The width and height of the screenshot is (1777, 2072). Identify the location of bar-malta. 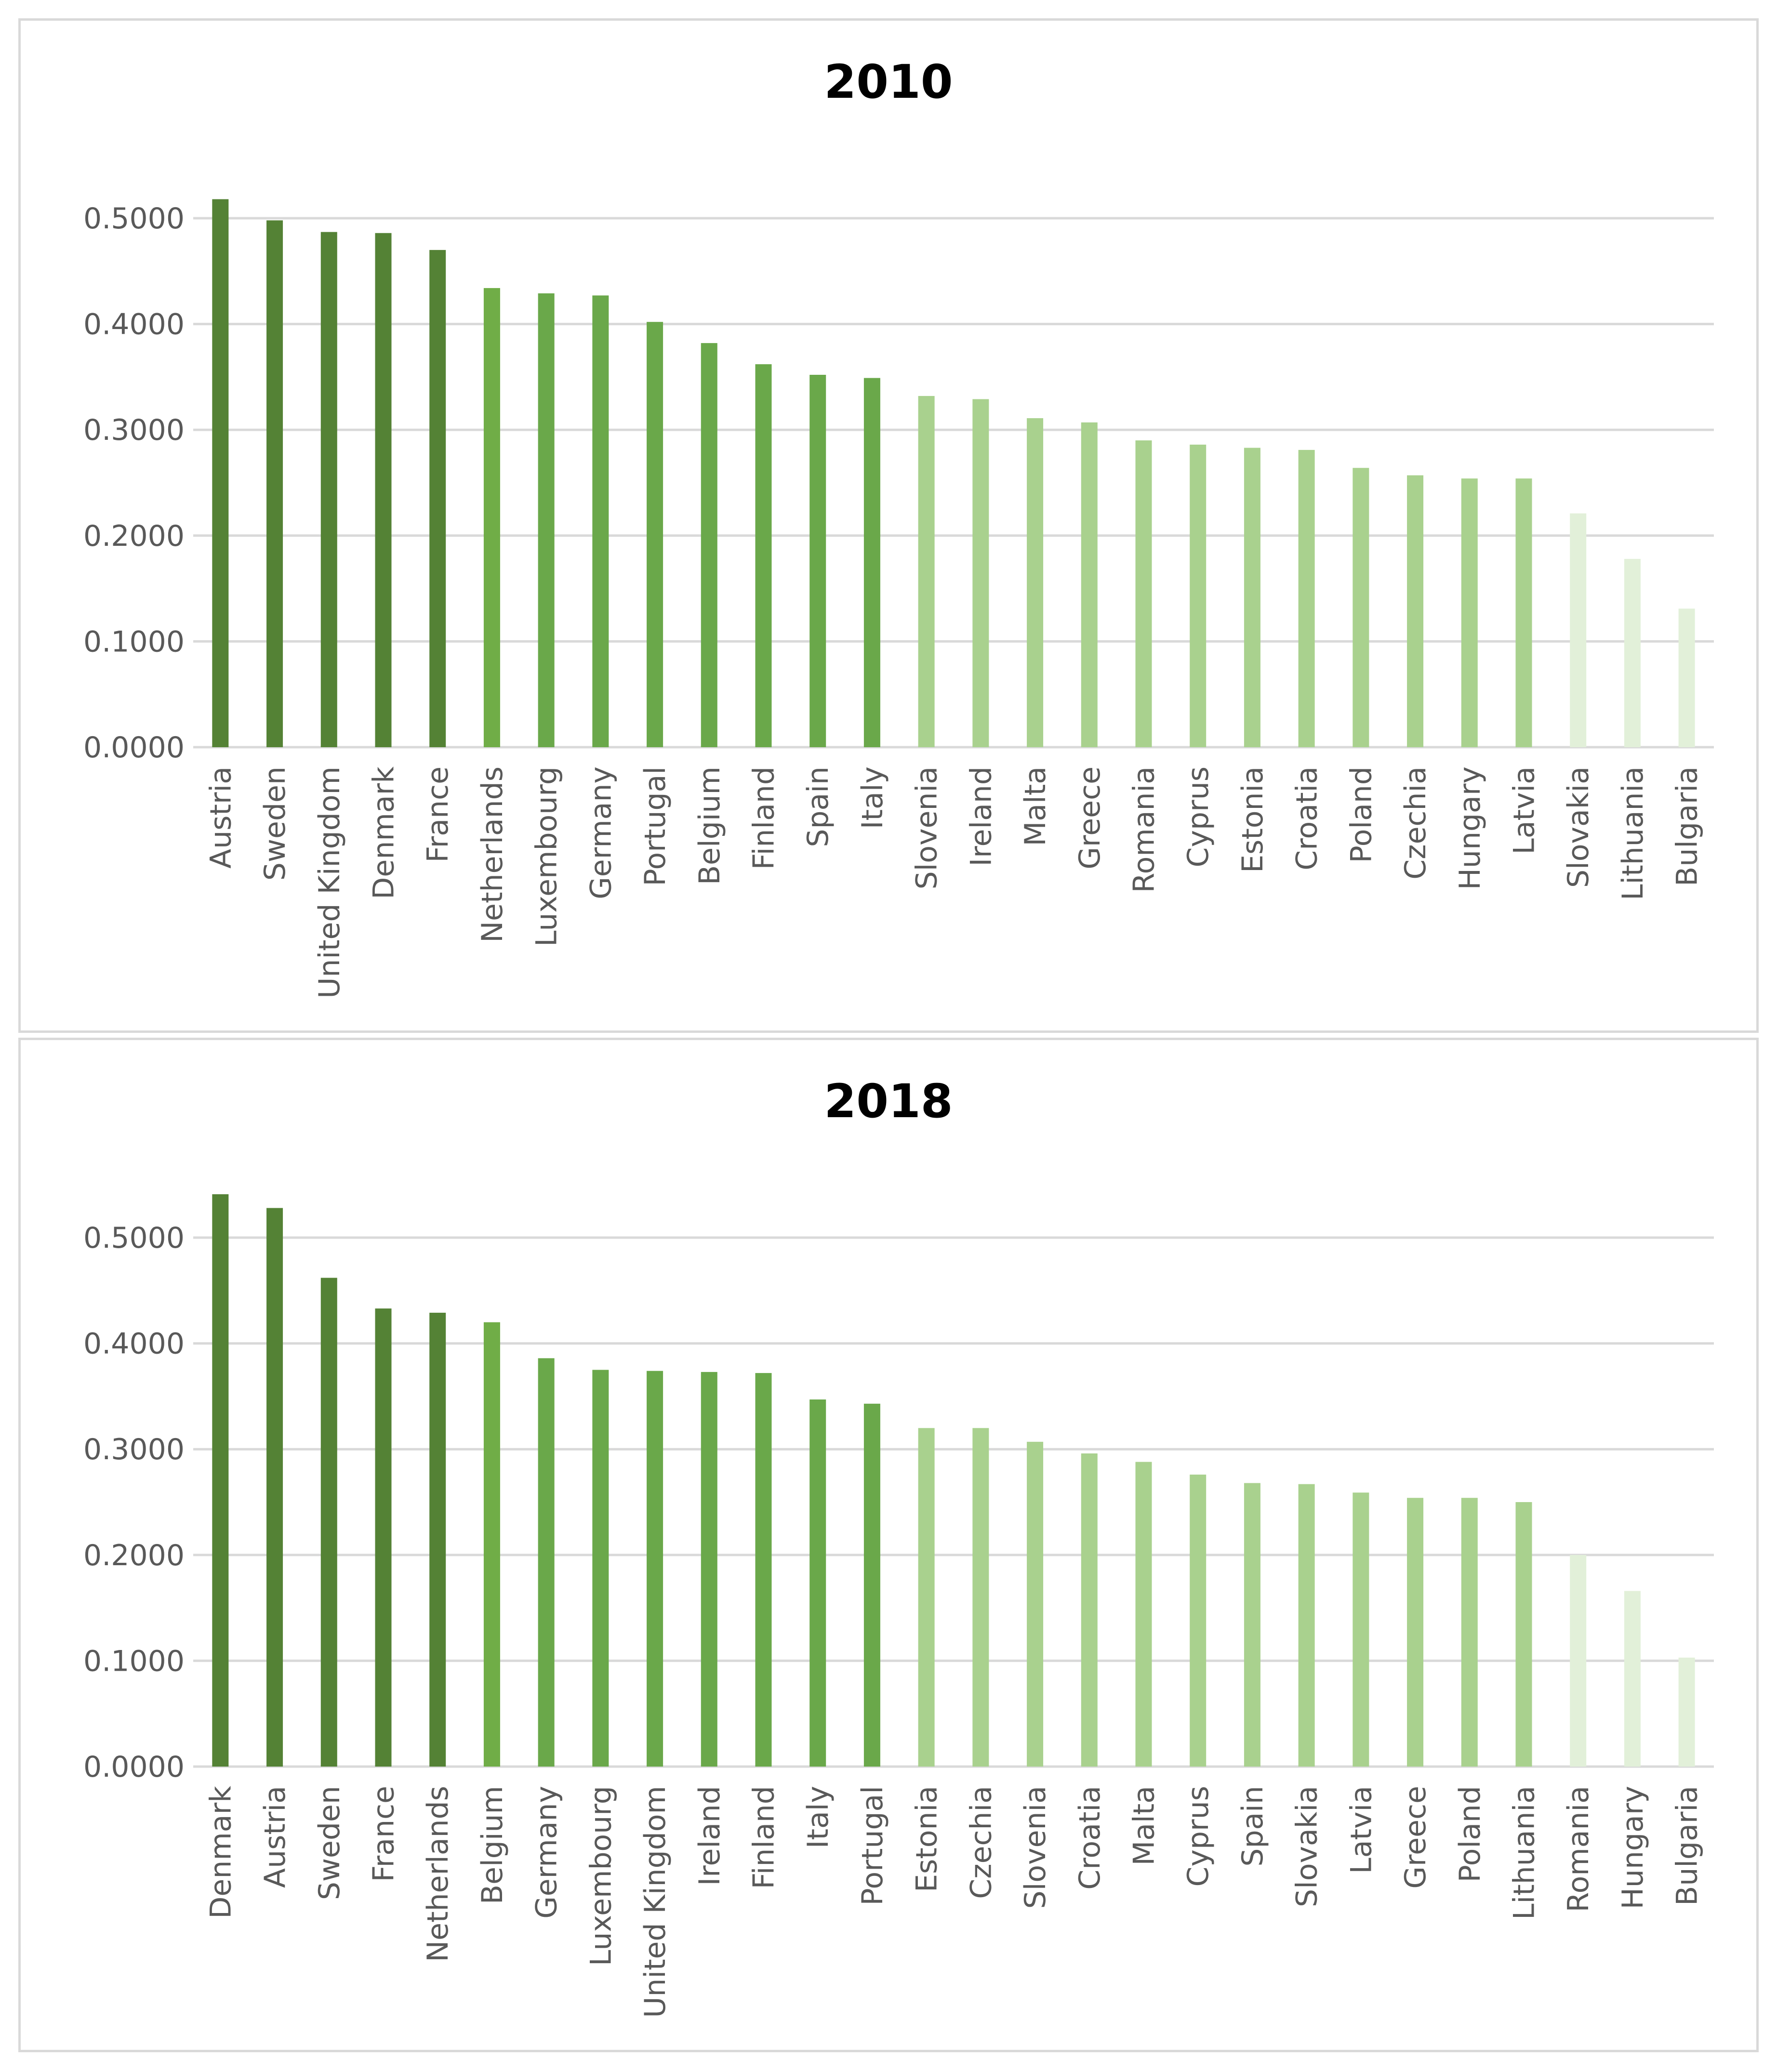
(1035, 582).